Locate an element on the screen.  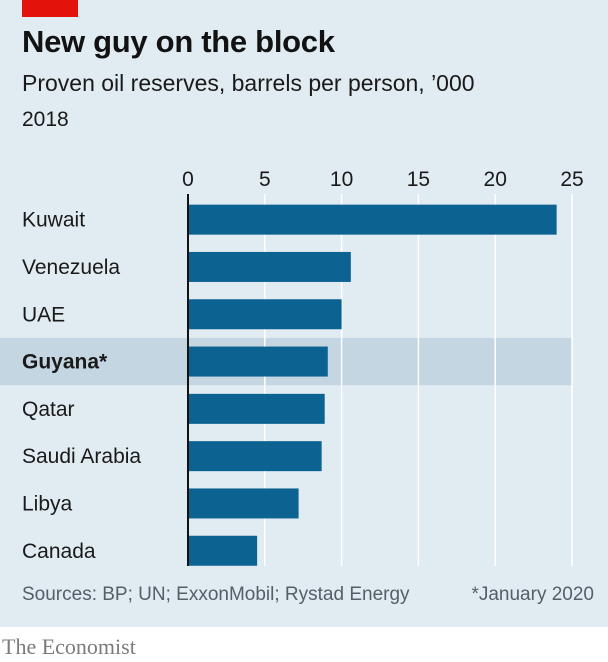
category-label: UAE is located at coordinates (43, 314).